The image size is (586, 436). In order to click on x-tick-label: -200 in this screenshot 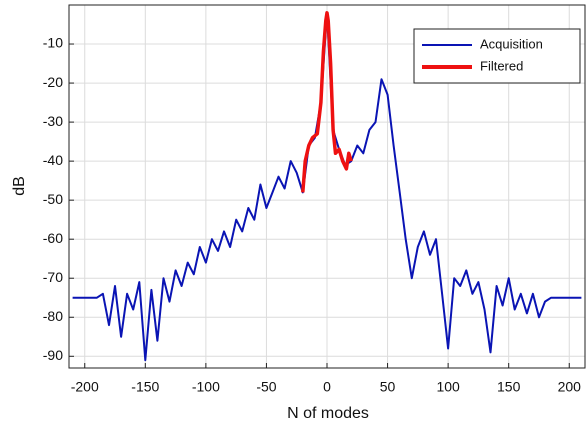, I will do `click(85, 387)`.